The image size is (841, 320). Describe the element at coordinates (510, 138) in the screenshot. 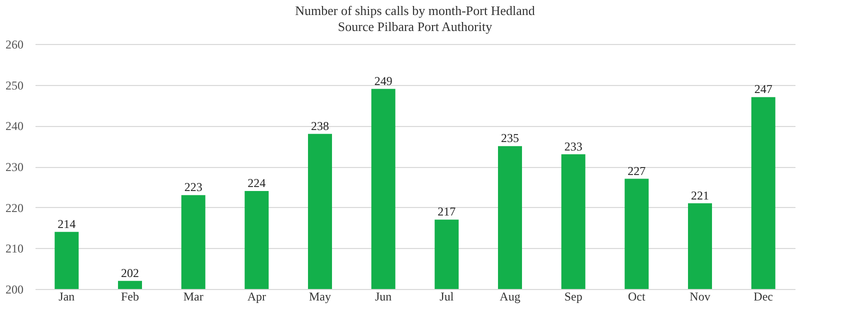

I see `data-label: 235` at that location.